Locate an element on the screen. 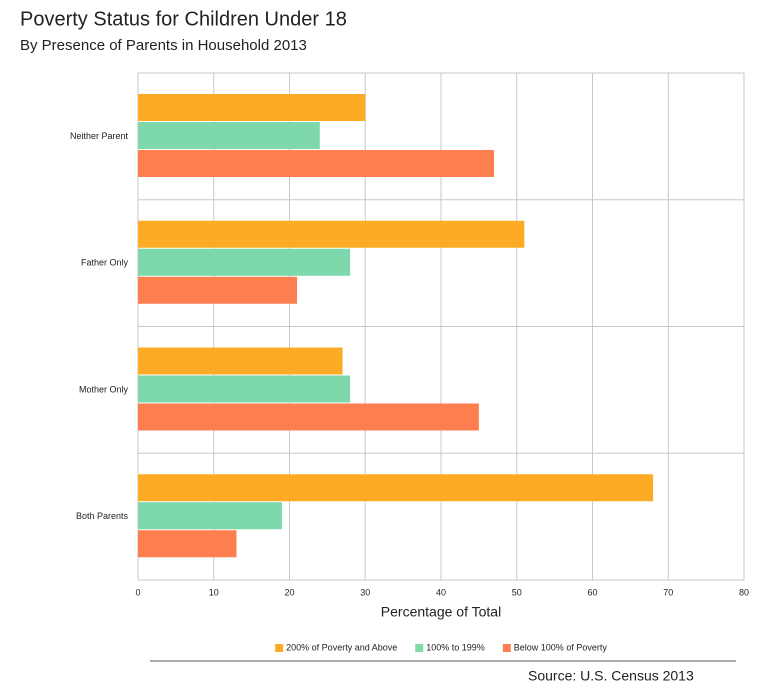 The image size is (768, 691). legend-label: 100% to 199% is located at coordinates (455, 647).